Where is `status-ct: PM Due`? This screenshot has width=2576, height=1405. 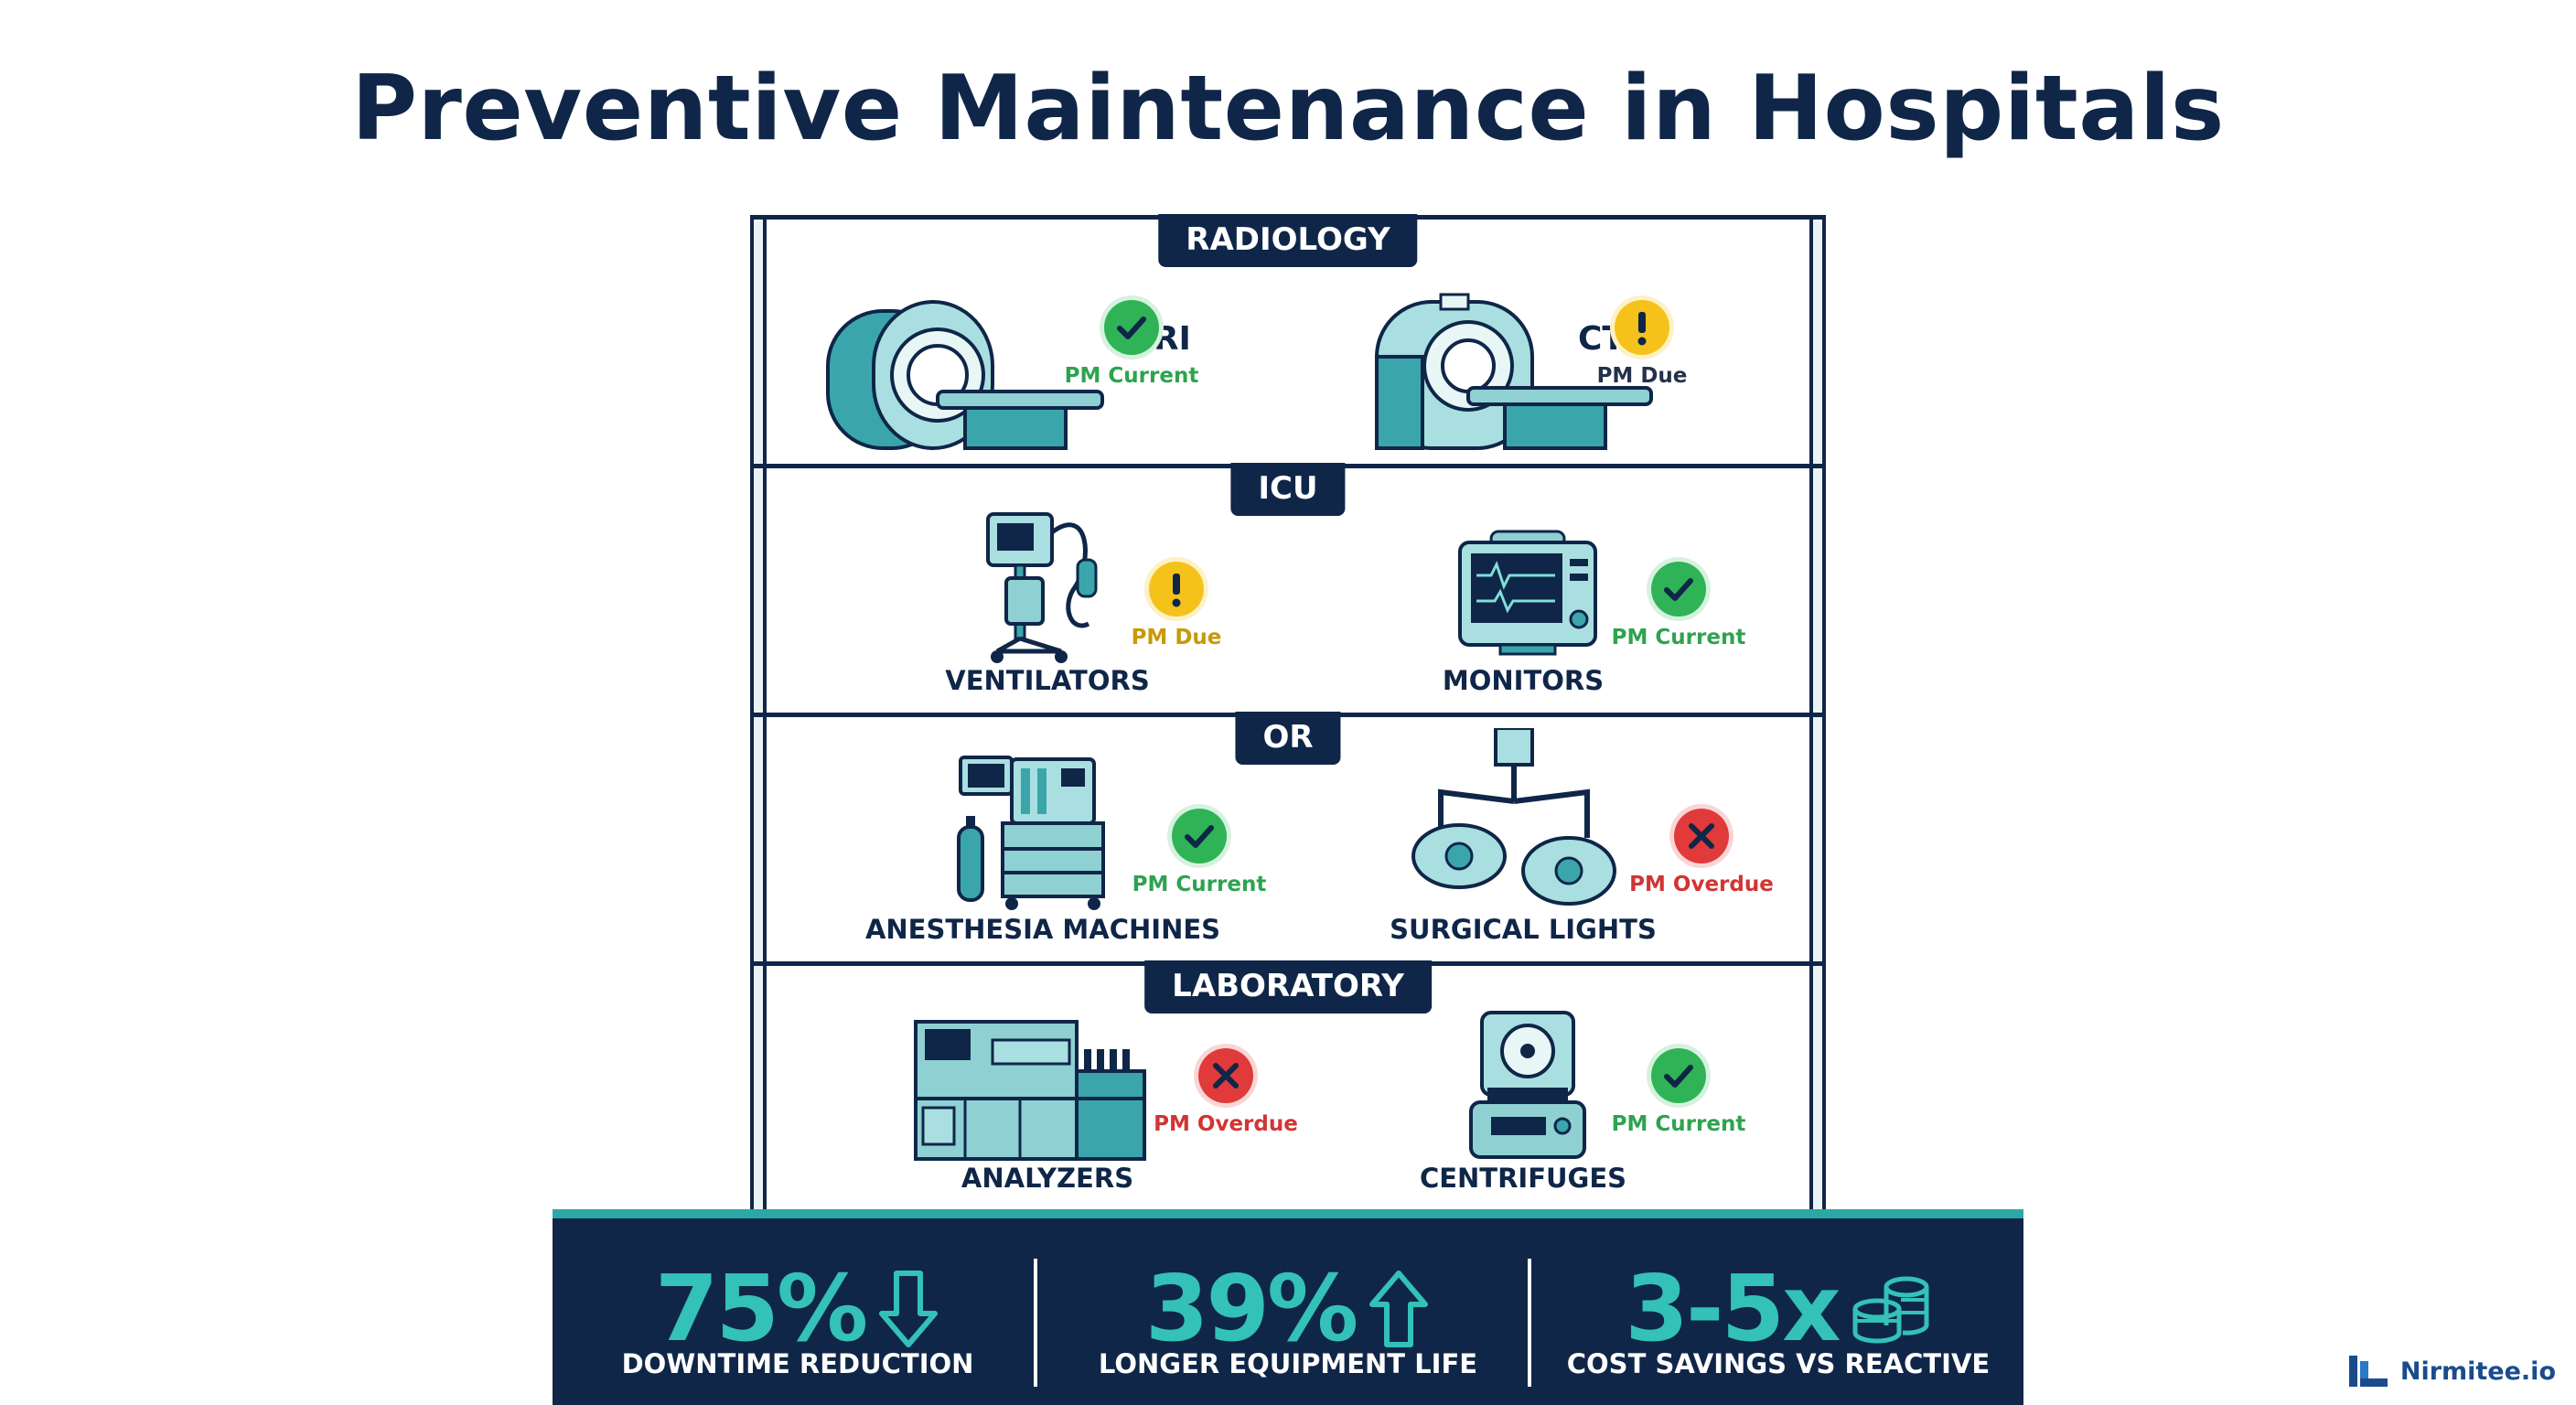
status-ct: PM Due is located at coordinates (1642, 344).